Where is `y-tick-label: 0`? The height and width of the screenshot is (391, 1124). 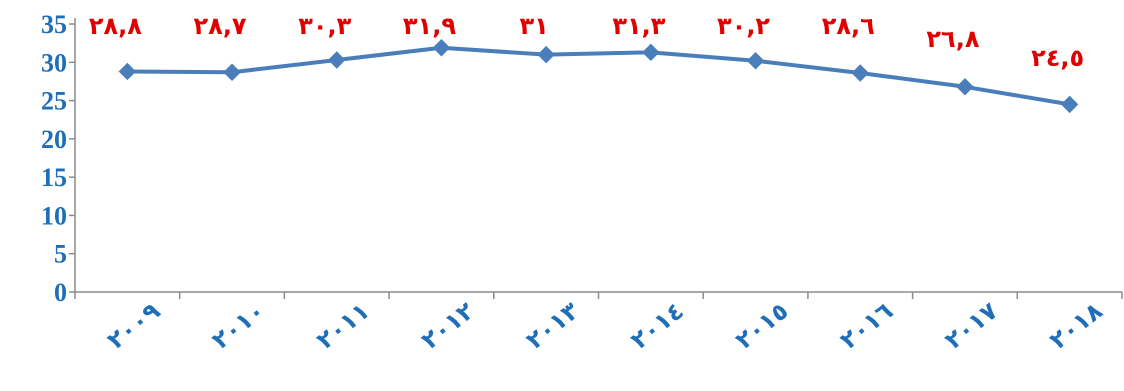 y-tick-label: 0 is located at coordinates (60, 292).